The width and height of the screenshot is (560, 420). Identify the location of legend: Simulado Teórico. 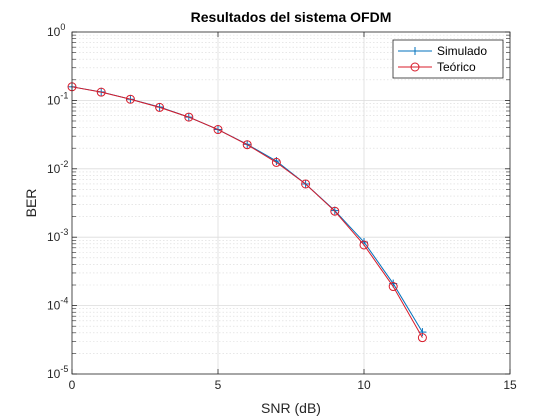
(448, 59).